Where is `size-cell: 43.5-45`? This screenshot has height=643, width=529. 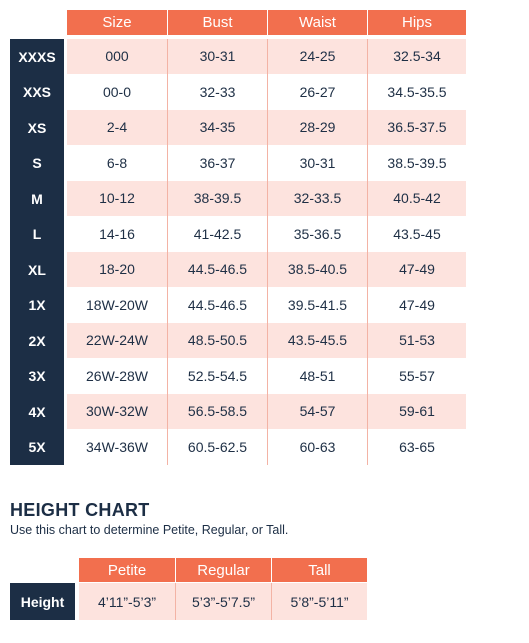 size-cell: 43.5-45 is located at coordinates (417, 233).